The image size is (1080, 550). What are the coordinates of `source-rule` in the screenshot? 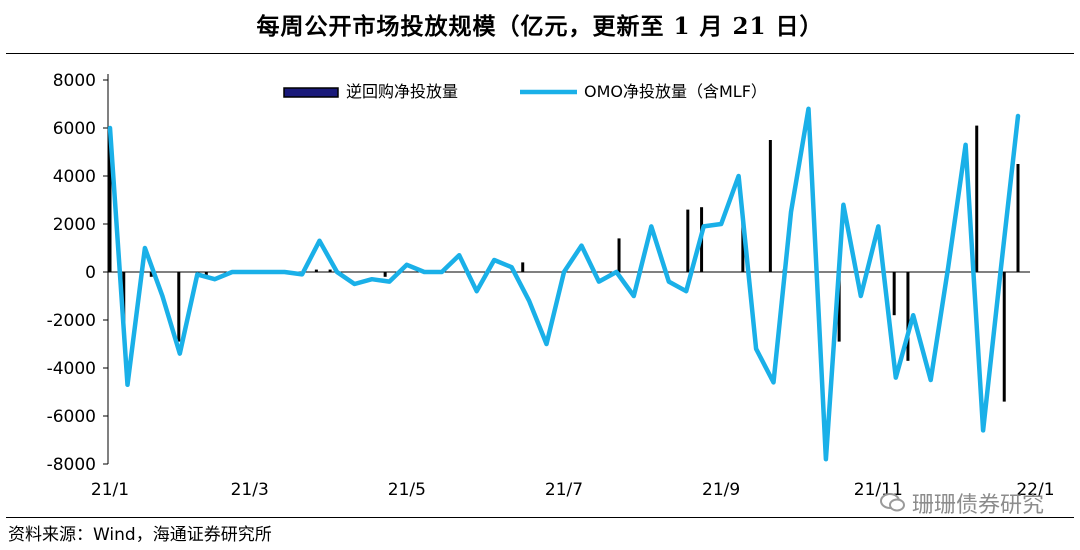 It's located at (540, 517).